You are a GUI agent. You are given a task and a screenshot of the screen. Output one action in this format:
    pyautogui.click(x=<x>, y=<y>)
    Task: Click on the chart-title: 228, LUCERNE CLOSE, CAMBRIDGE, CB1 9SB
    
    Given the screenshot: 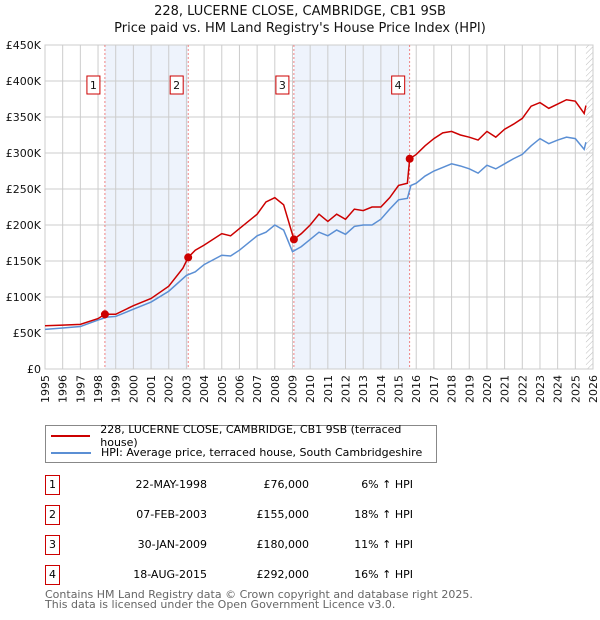 What is the action you would take?
    pyautogui.click(x=300, y=11)
    